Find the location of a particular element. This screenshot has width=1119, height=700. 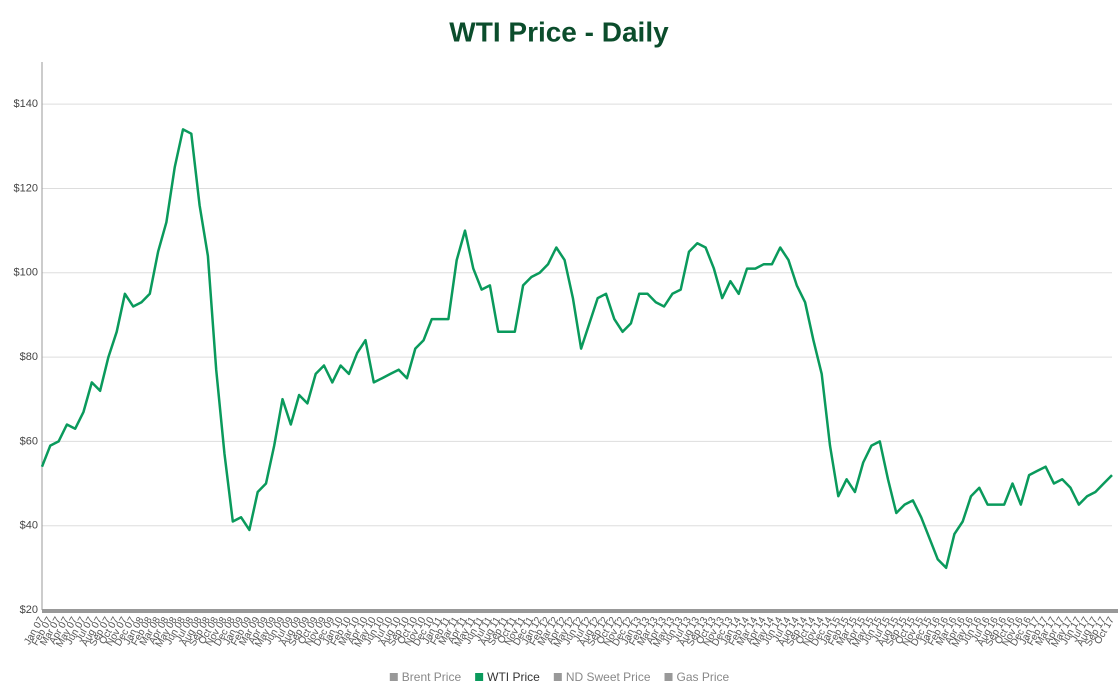

y-tick-label: $20 is located at coordinates (29, 610).